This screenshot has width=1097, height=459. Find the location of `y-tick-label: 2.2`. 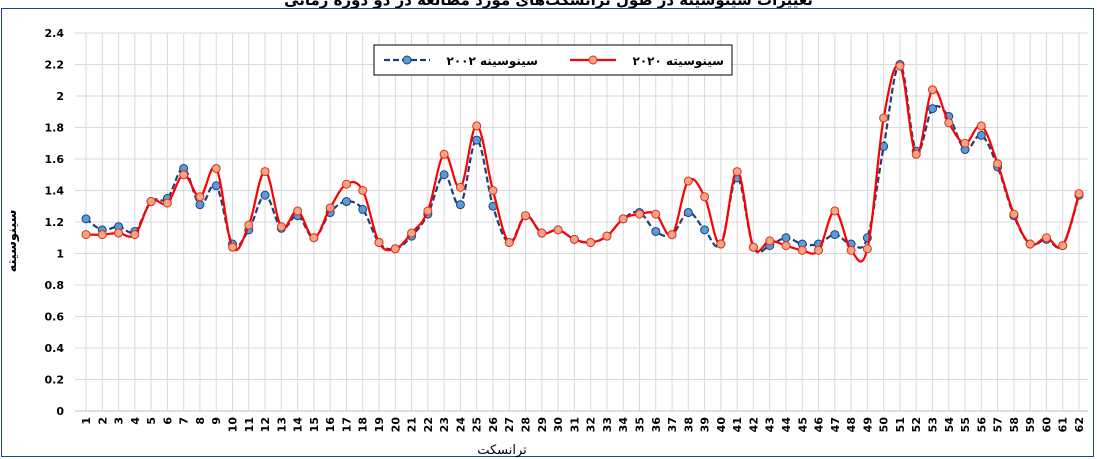

y-tick-label: 2.2 is located at coordinates (55, 65).